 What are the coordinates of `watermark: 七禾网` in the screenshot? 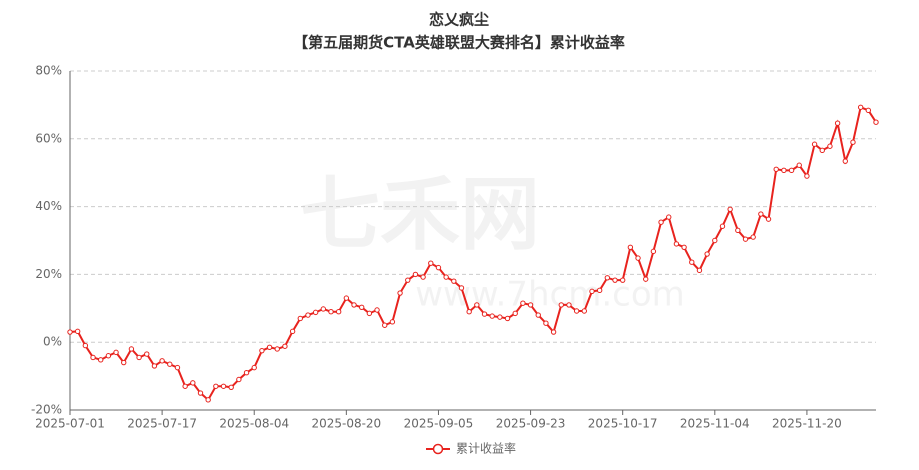 It's located at (420, 214).